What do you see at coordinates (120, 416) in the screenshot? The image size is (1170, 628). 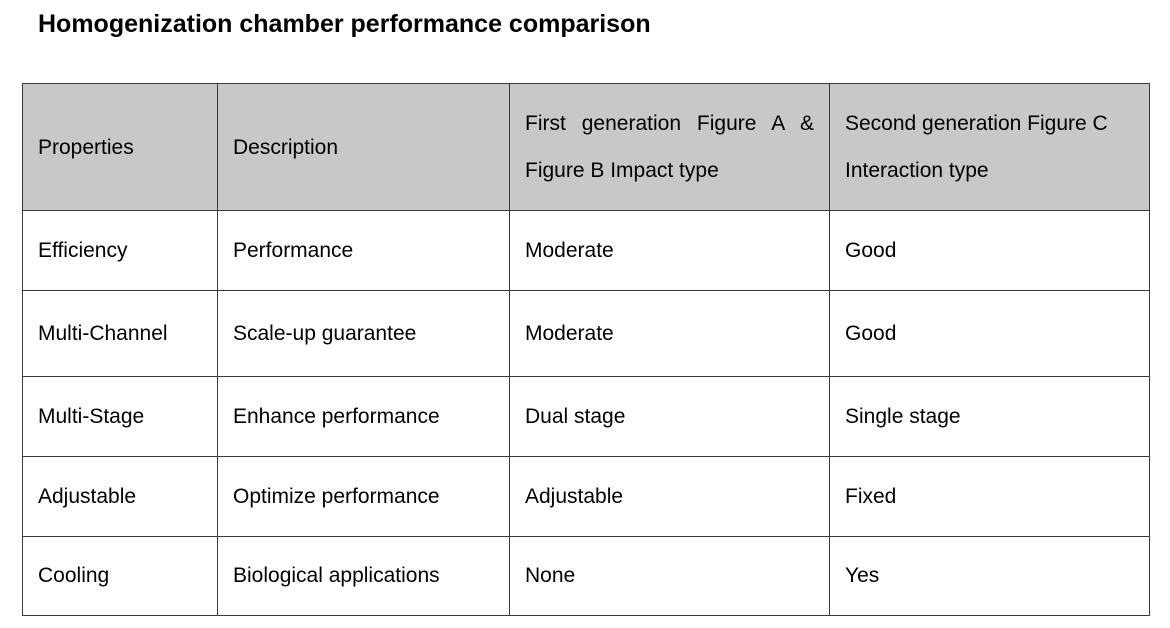 I see `table-cell: Multi-Stage` at bounding box center [120, 416].